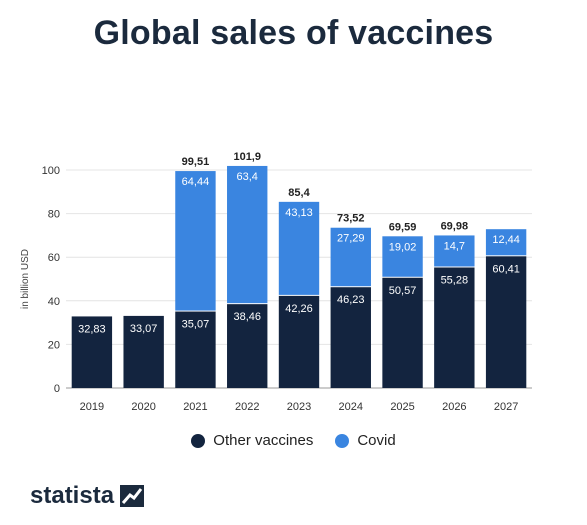 Image resolution: width=587 pixels, height=525 pixels. I want to click on x-tick-2025: 2025, so click(402, 407).